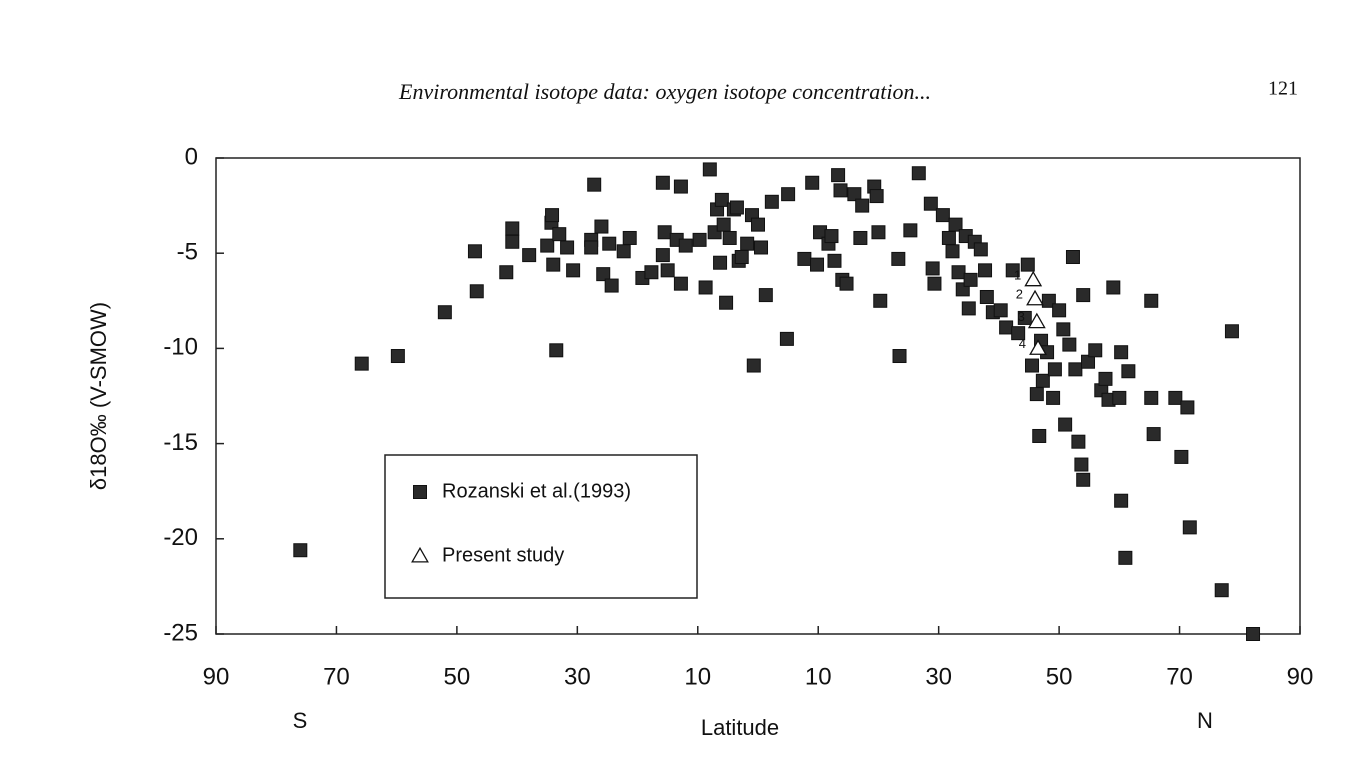 Image resolution: width=1359 pixels, height=769 pixels. I want to click on legend-label: Rozanski et al.(1993), so click(536, 491).